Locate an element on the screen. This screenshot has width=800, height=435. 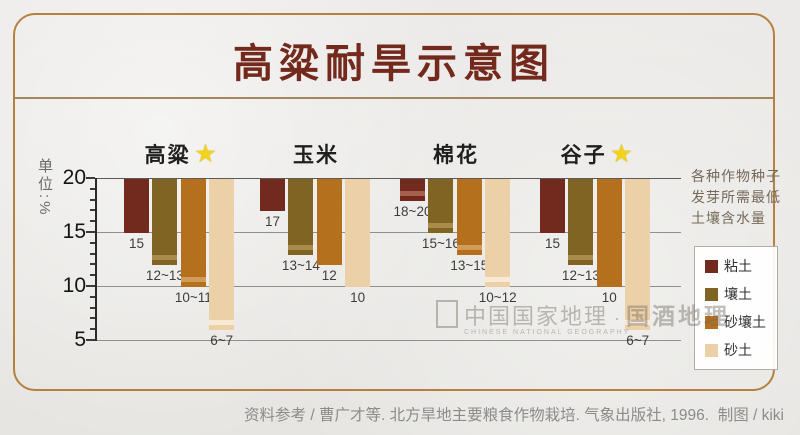
legend-item-粘土: 粘土 is located at coordinates (739, 266).